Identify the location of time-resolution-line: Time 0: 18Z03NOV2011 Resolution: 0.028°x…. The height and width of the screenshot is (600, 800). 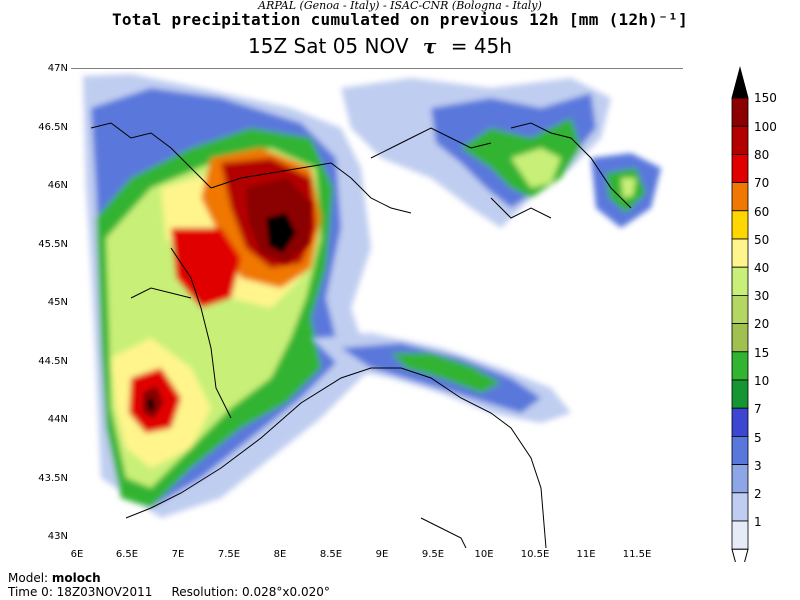
(169, 592).